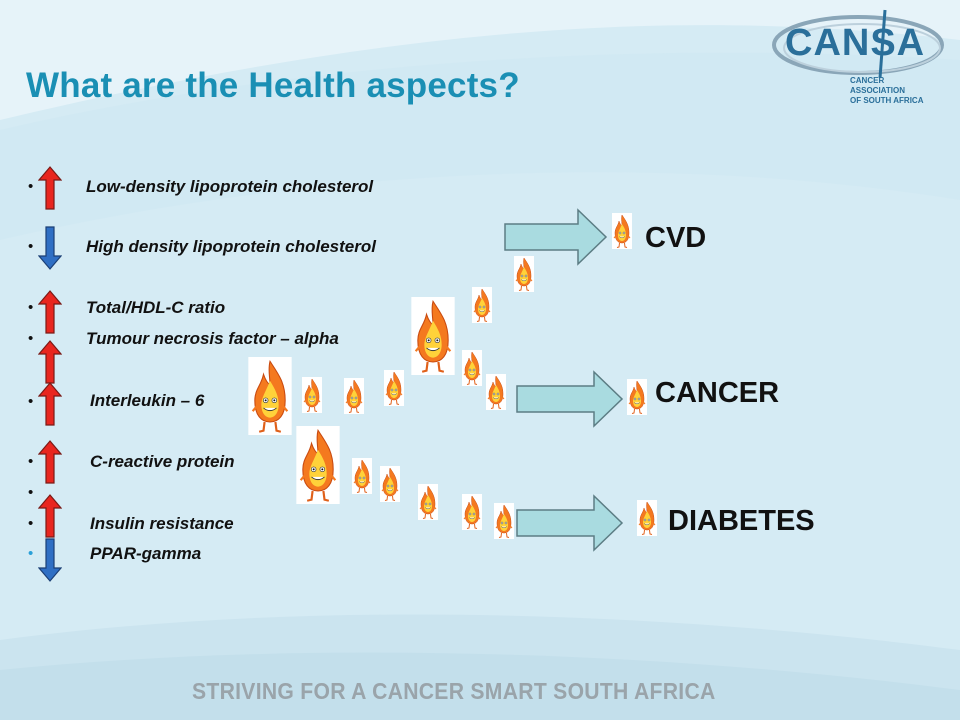 The width and height of the screenshot is (960, 720). I want to click on list-item-il6: Interleukin – 6, so click(147, 400).